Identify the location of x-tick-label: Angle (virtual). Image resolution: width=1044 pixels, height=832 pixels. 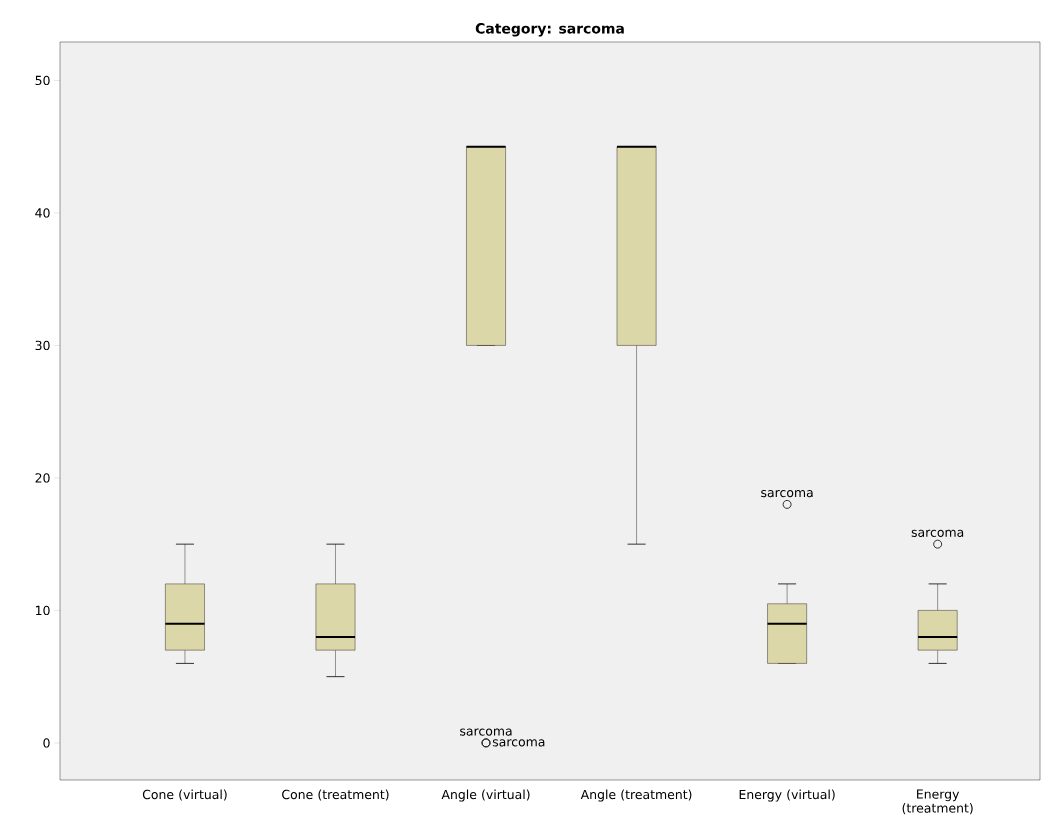
(485, 795).